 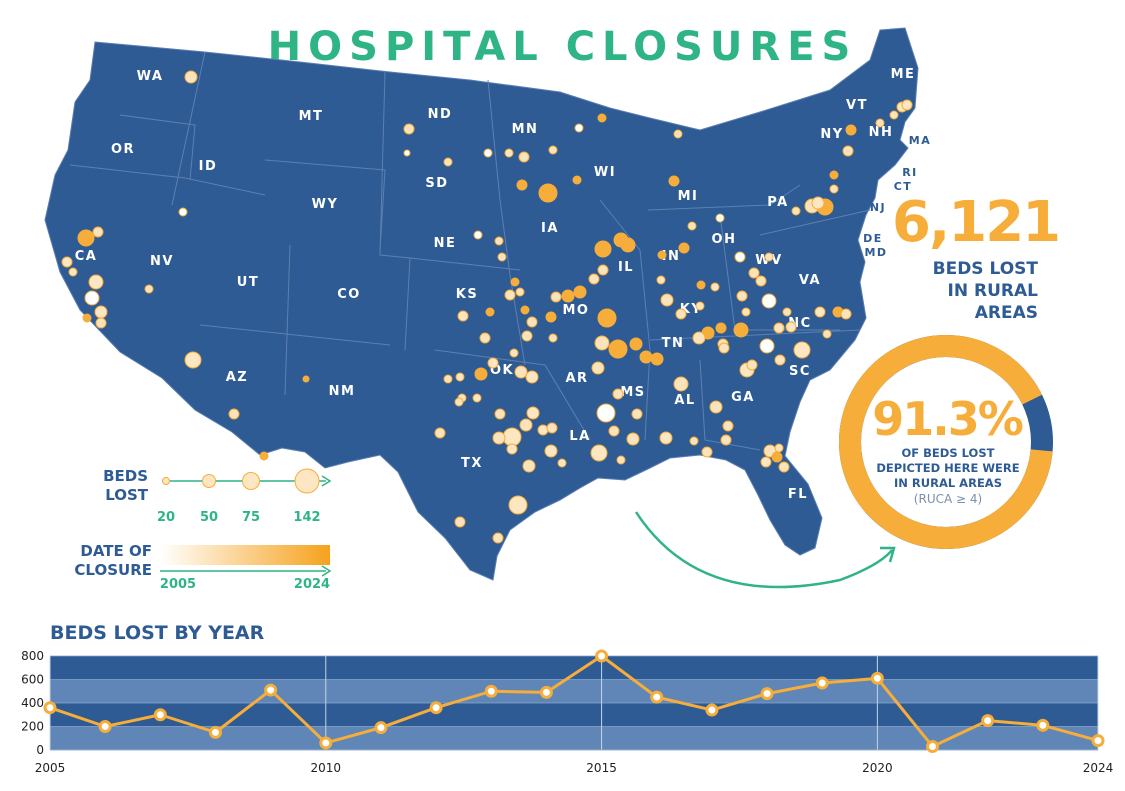 What do you see at coordinates (550, 228) in the screenshot?
I see `state-label-ia: IA` at bounding box center [550, 228].